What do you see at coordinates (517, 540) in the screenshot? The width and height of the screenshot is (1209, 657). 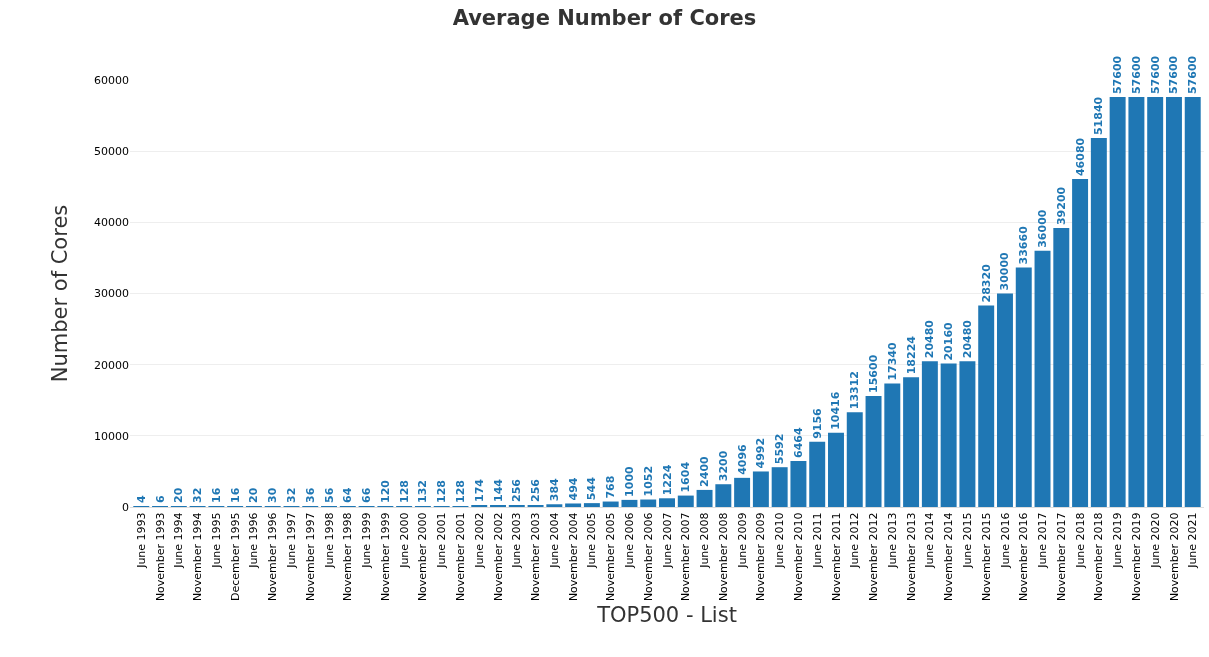 I see `x-tick-label: June 2003` at bounding box center [517, 540].